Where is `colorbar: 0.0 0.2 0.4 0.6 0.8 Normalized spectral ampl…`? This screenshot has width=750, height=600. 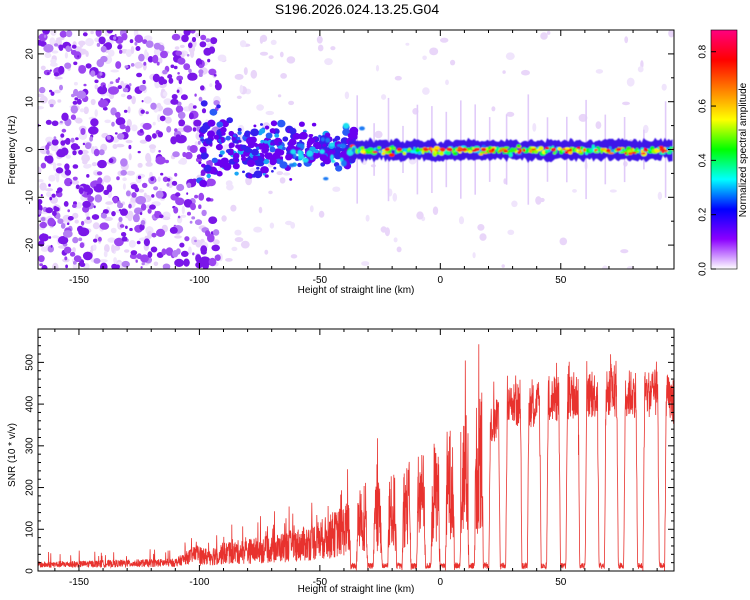
colorbar: 0.0 0.2 0.4 0.6 0.8 Normalized spectral ampl… is located at coordinates (723, 152).